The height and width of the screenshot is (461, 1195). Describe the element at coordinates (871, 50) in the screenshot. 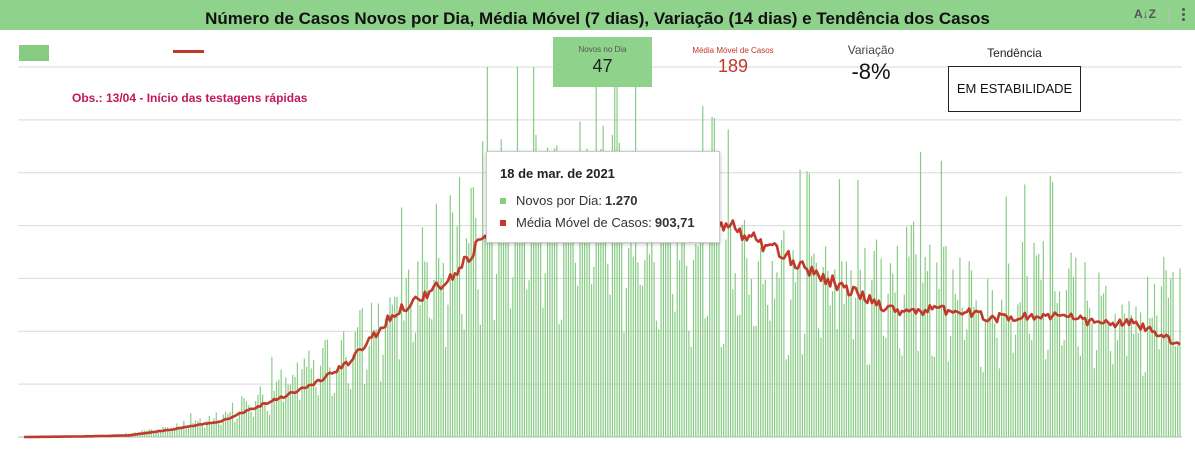

I see `kpi-variacao-label: Variação` at that location.